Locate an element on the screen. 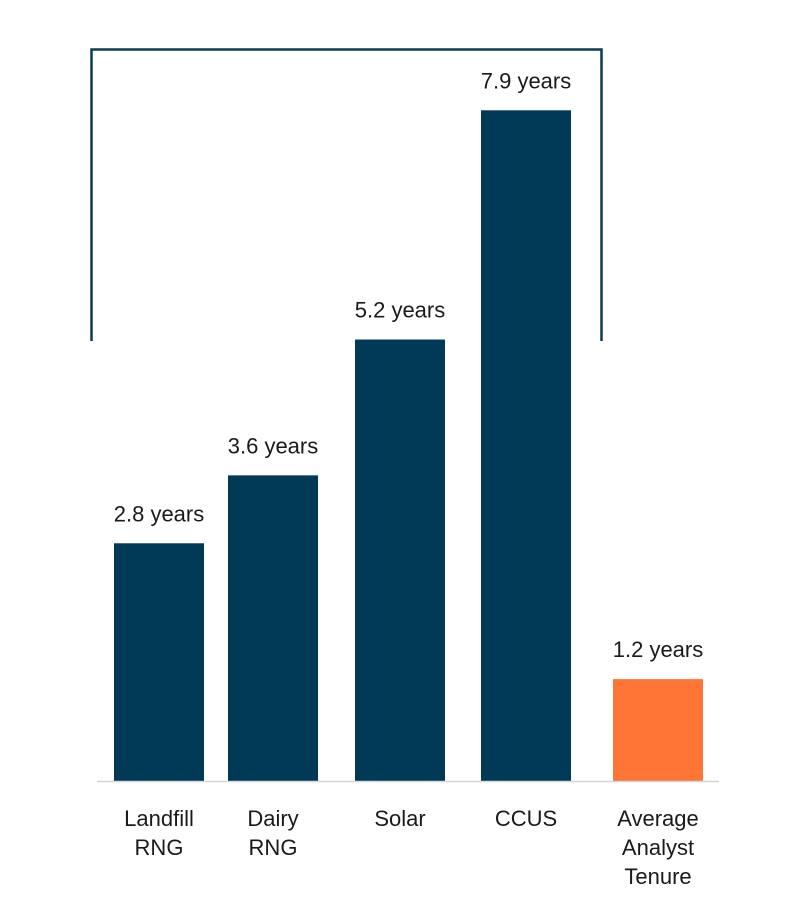 The width and height of the screenshot is (800, 917). value-label-1: 3.6 years is located at coordinates (273, 445).